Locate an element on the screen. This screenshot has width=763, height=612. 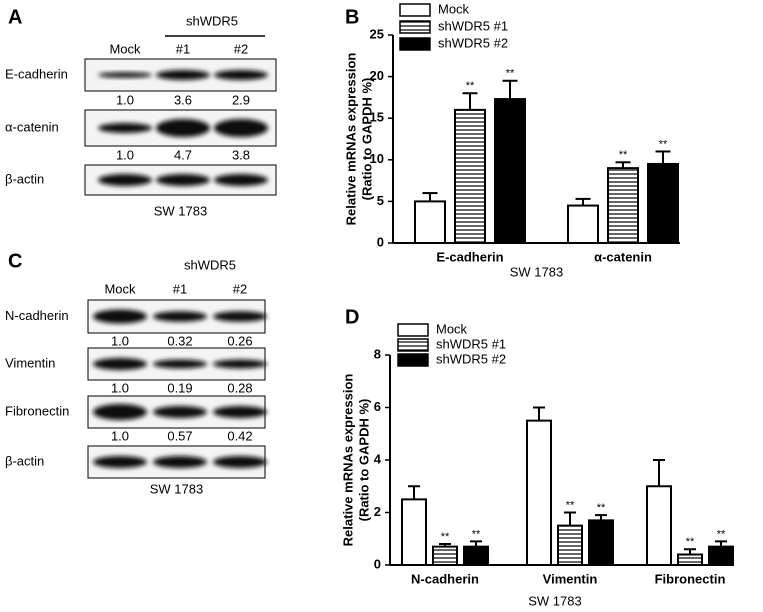
x-tick-label: N-cadherin is located at coordinates (445, 578).